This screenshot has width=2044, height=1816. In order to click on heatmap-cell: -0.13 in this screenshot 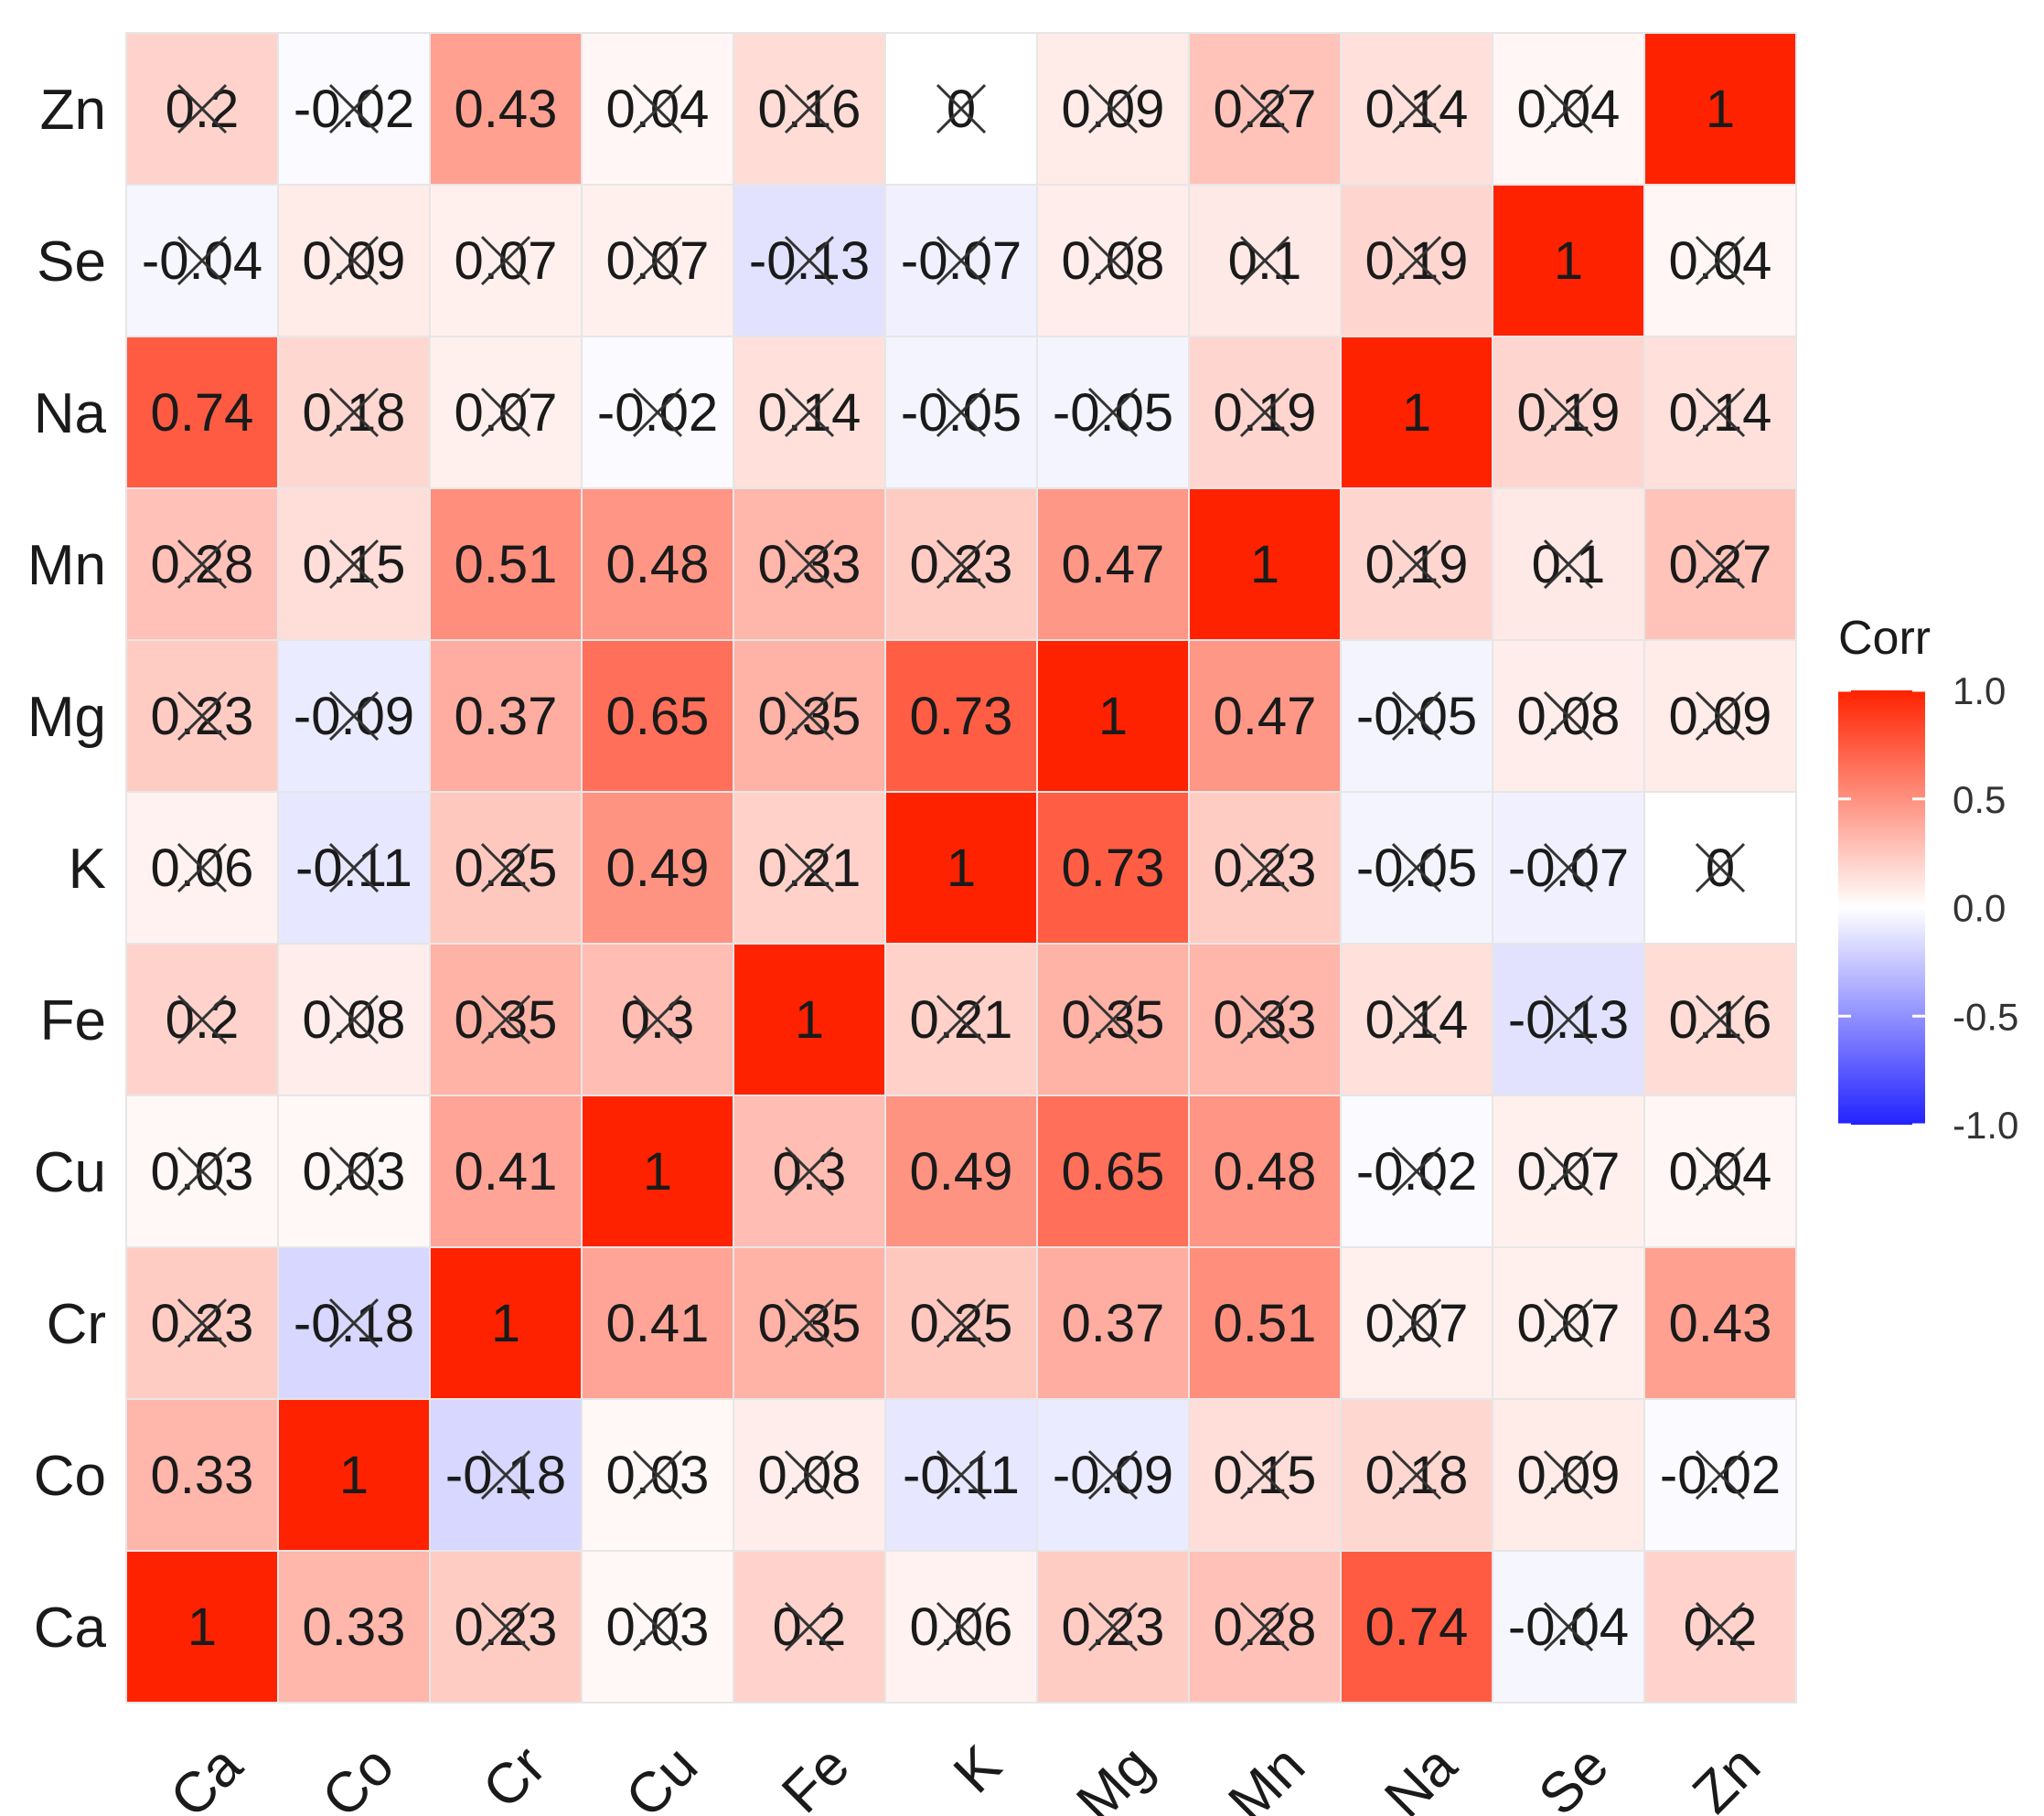, I will do `click(1568, 1020)`.